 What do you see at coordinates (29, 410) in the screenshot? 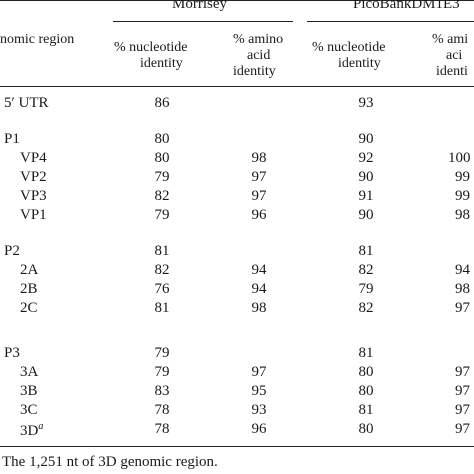
I see `region-cell: 3C` at bounding box center [29, 410].